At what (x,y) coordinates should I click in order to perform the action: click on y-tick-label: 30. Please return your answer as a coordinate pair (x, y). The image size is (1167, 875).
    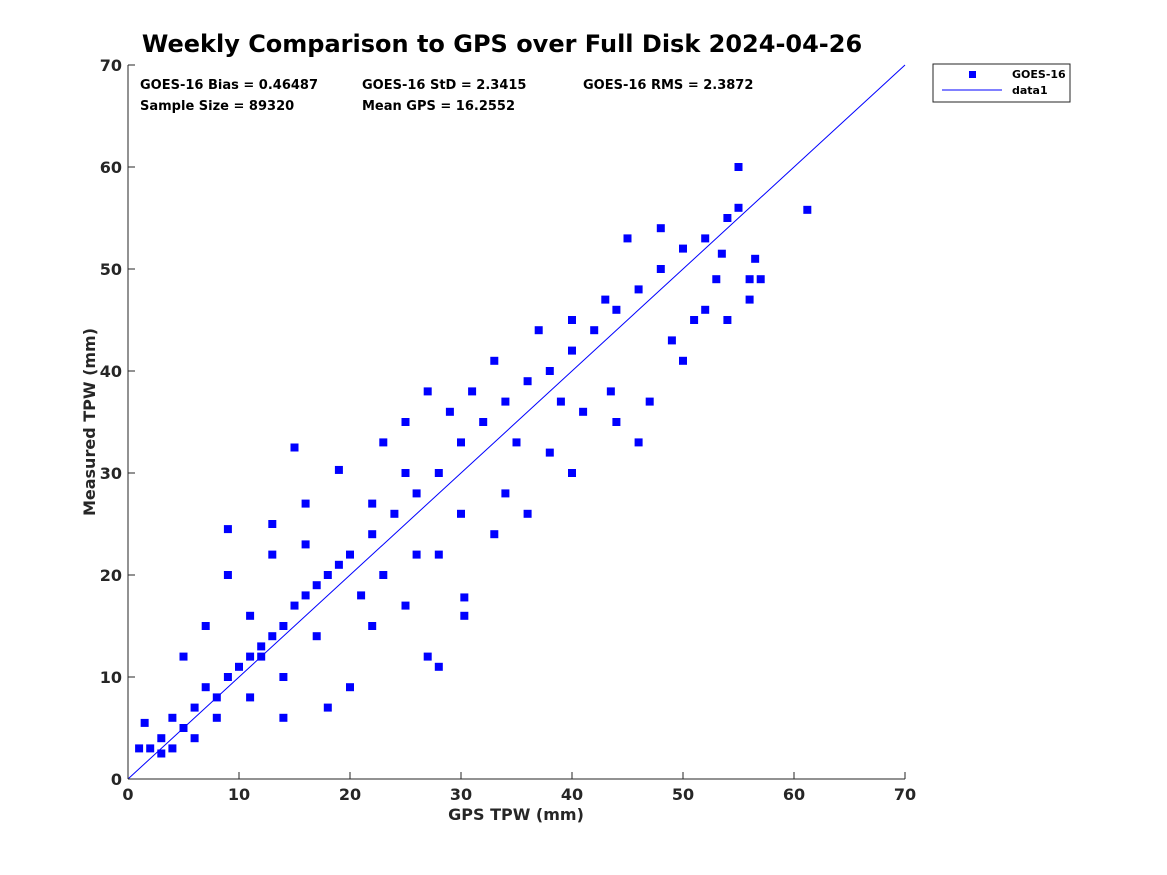
    Looking at the image, I should click on (111, 473).